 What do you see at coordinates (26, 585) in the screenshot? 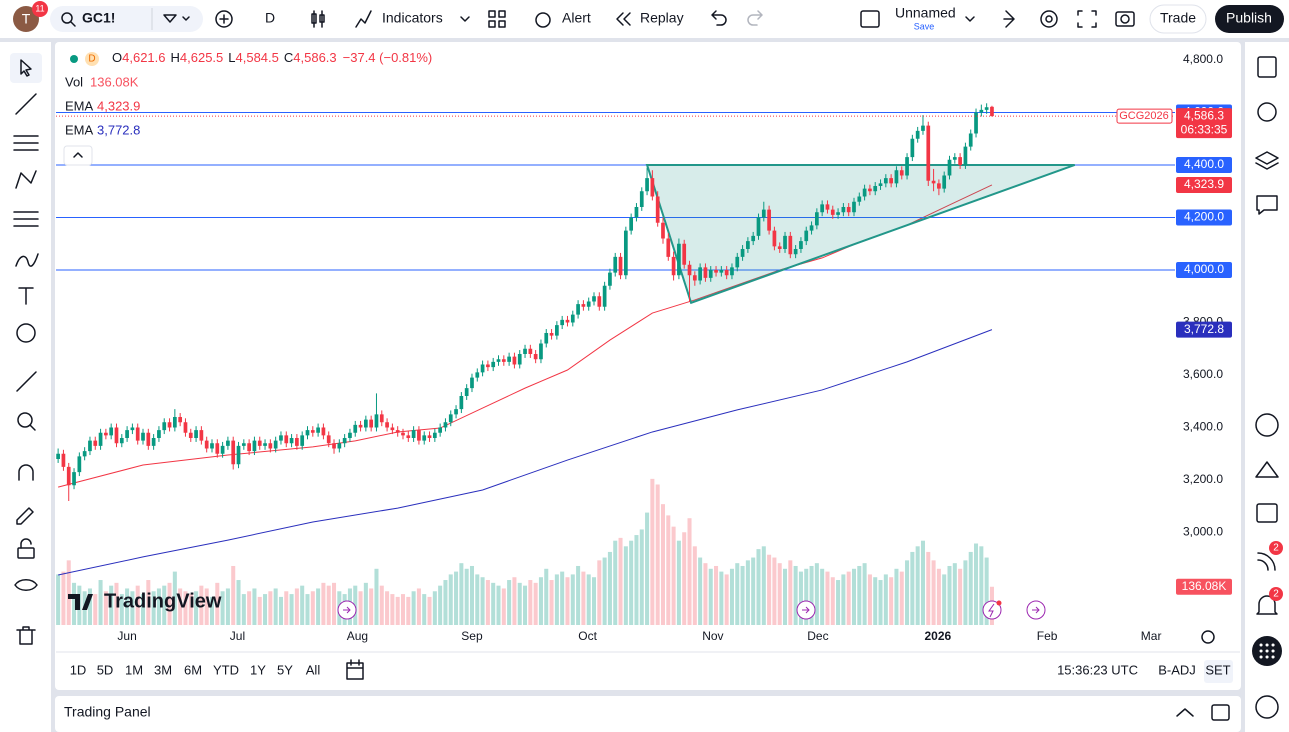
I see `hide-tool` at bounding box center [26, 585].